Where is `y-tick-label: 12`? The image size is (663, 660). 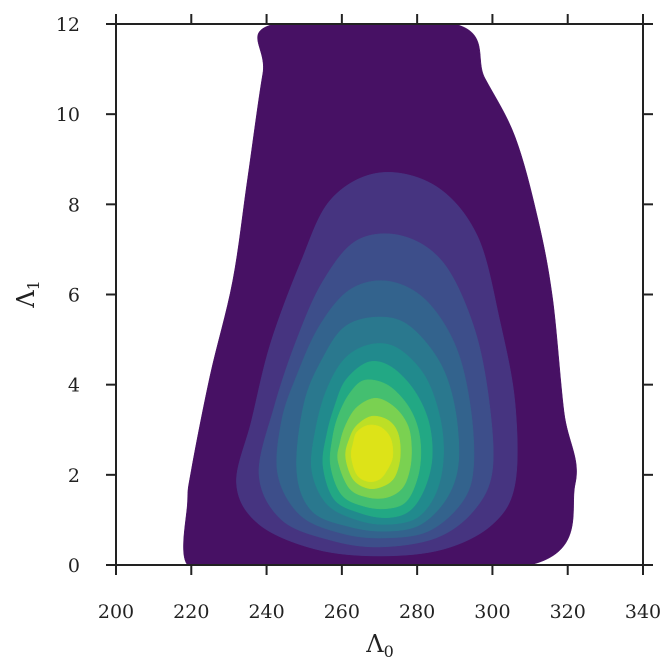
y-tick-label: 12 is located at coordinates (68, 25).